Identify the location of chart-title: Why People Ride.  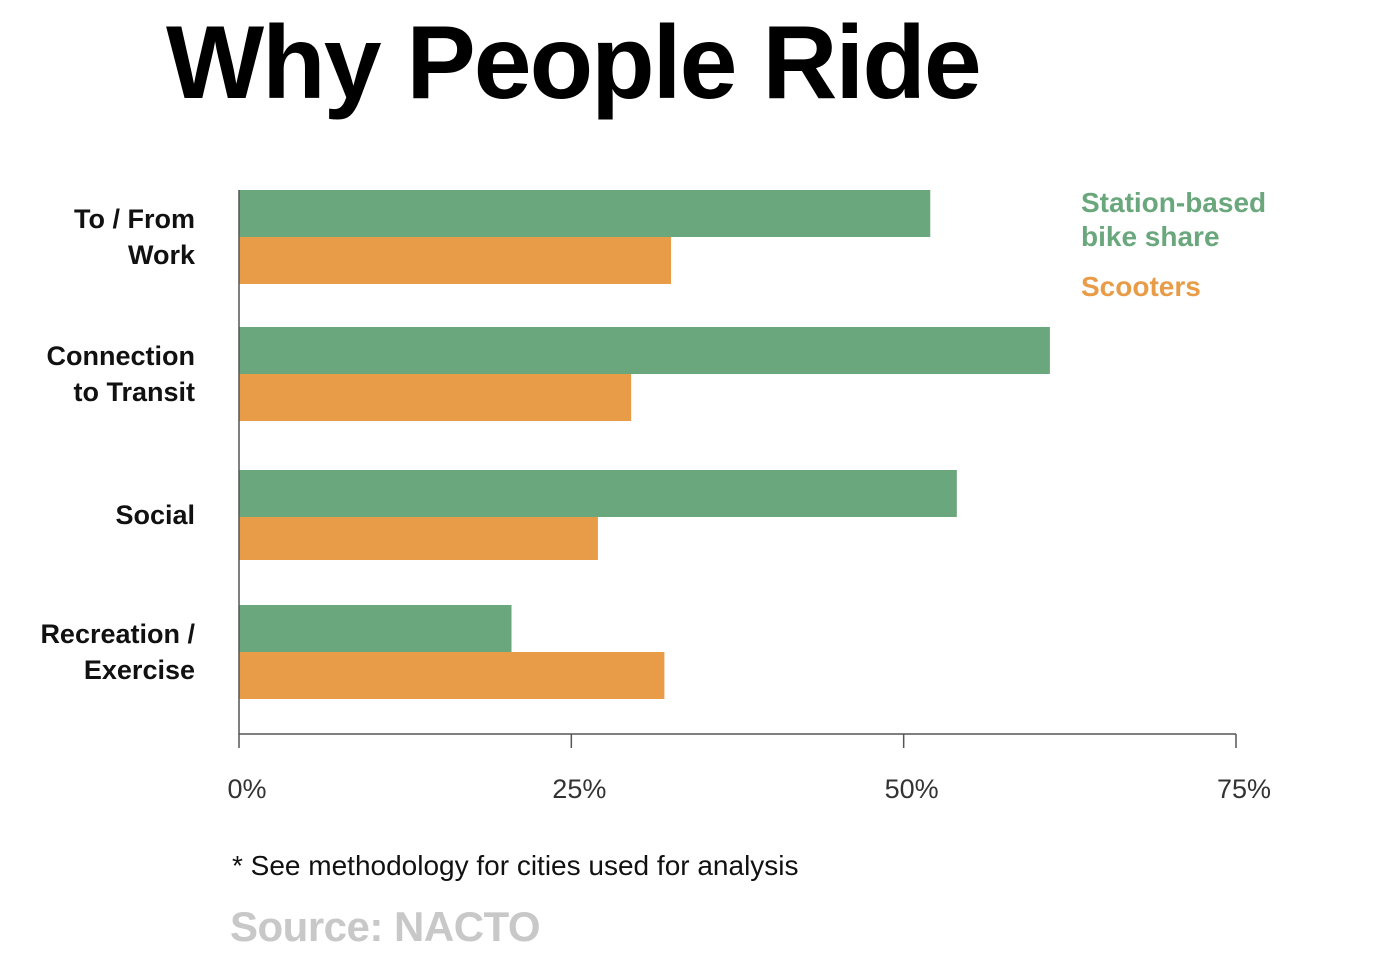
(574, 63).